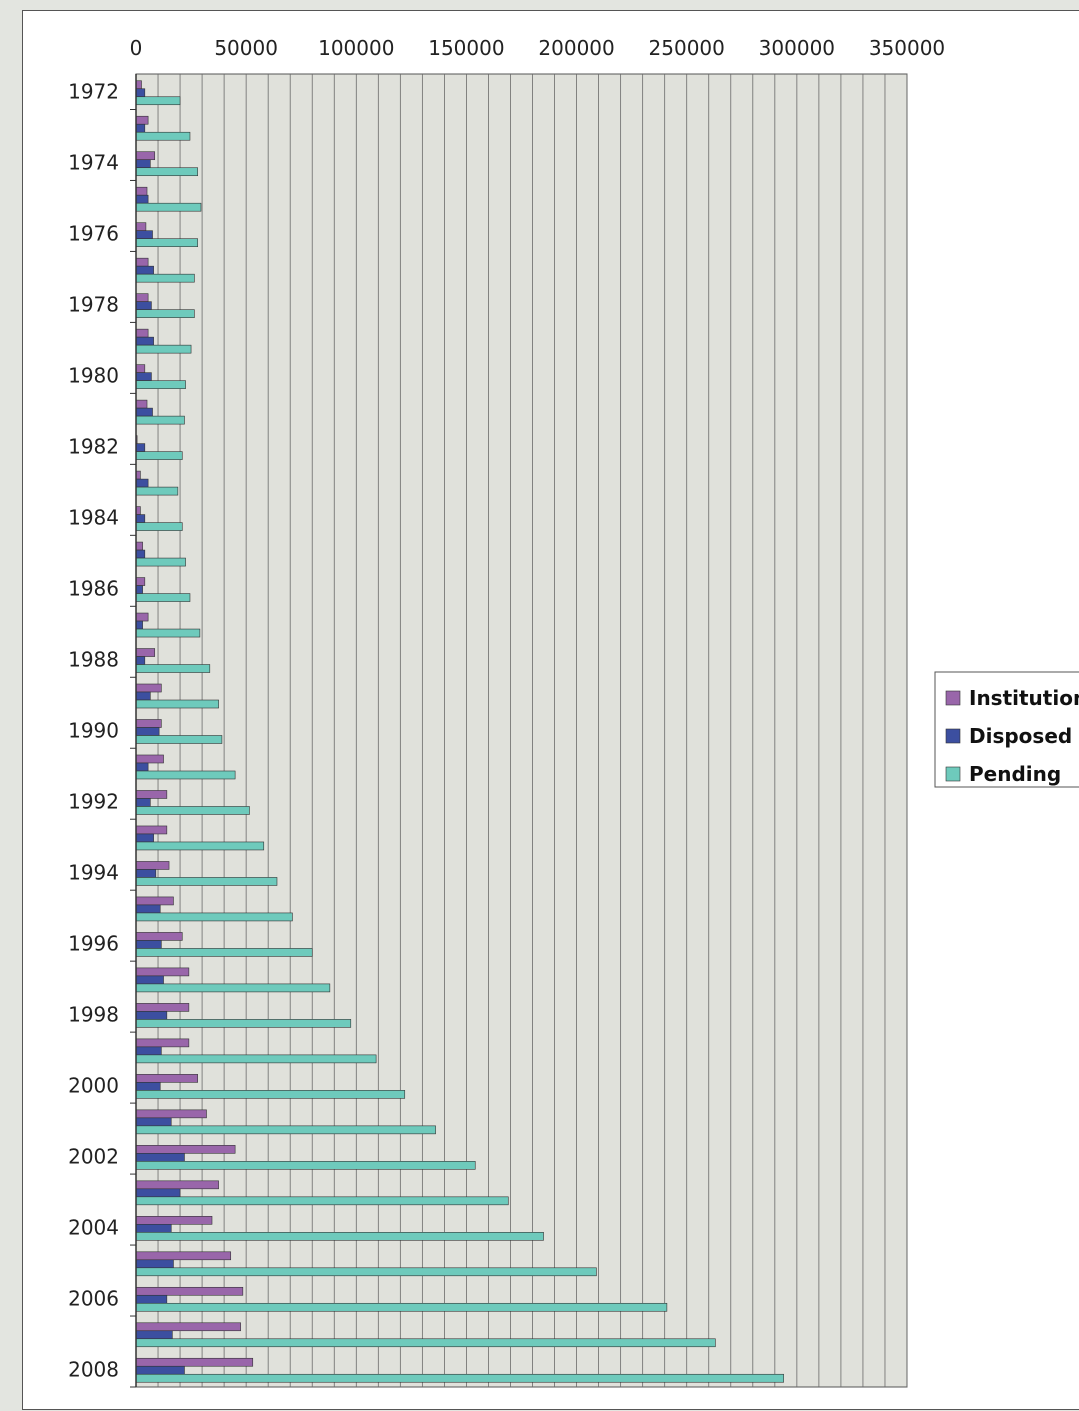 This screenshot has height=1411, width=1079. I want to click on bar-pending-2003, so click(322, 1201).